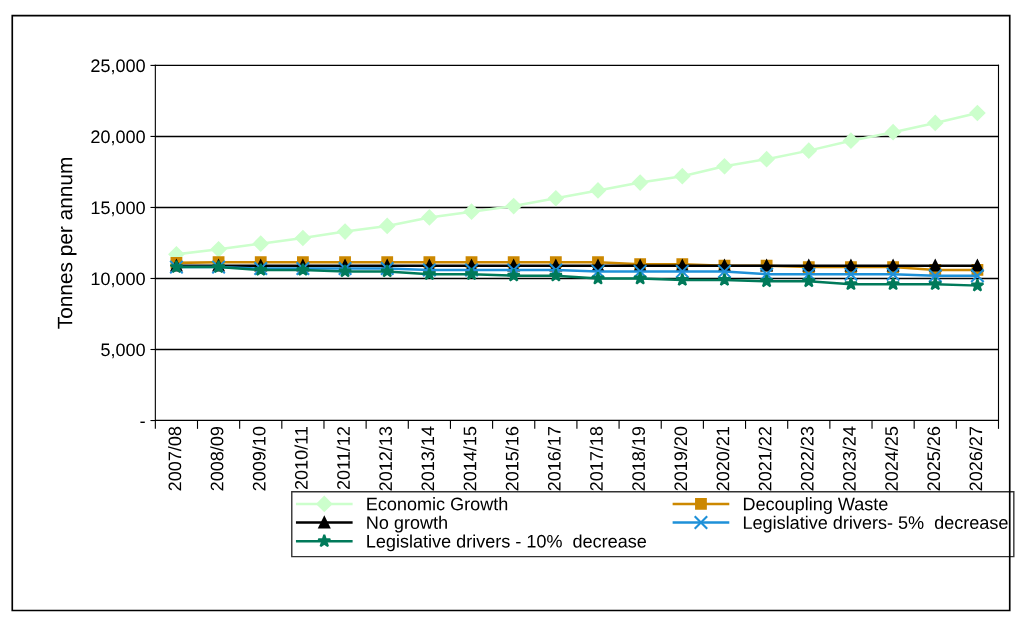  Describe the element at coordinates (815, 505) in the screenshot. I see `legend-label: Decoupling Waste` at that location.